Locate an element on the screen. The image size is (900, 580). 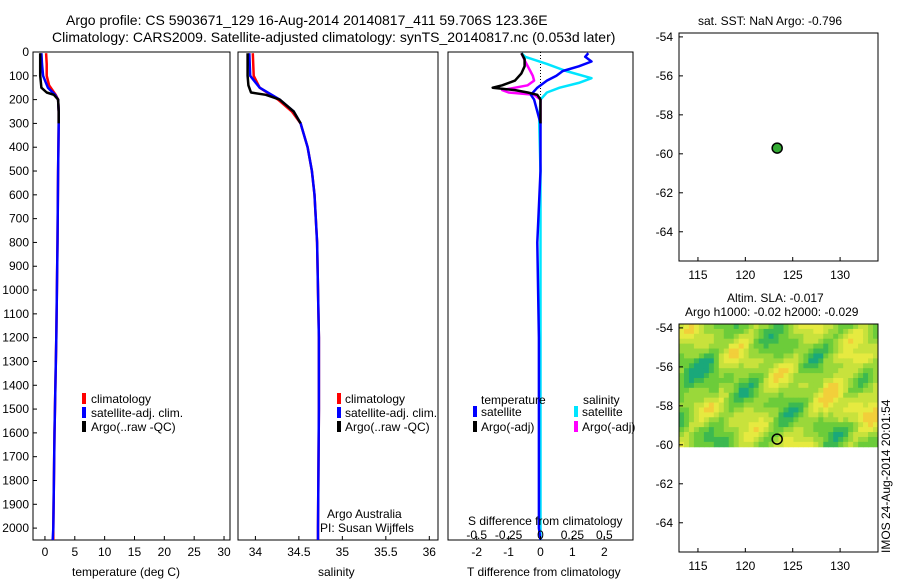
legend-title-salinity: salinity is located at coordinates (601, 400).